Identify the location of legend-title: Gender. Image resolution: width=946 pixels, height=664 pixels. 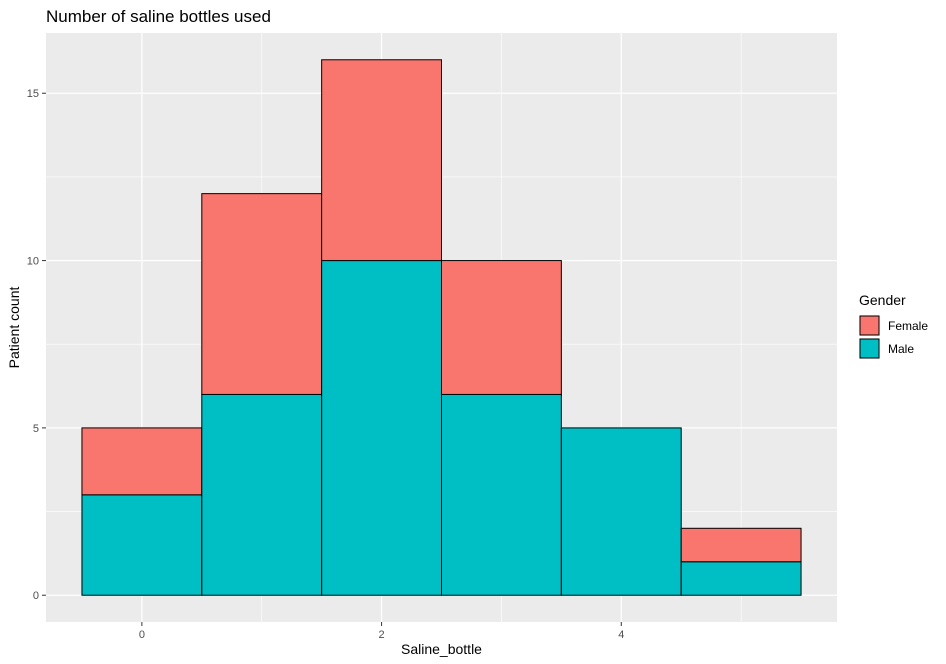
(882, 300).